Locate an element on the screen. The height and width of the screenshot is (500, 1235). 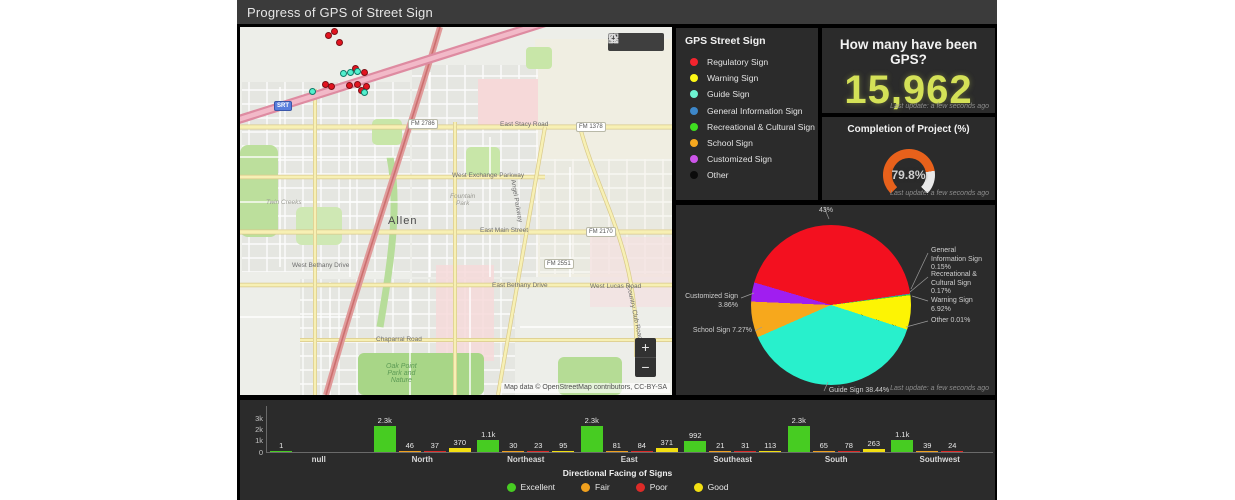
x-category-label: North is located at coordinates (422, 459).